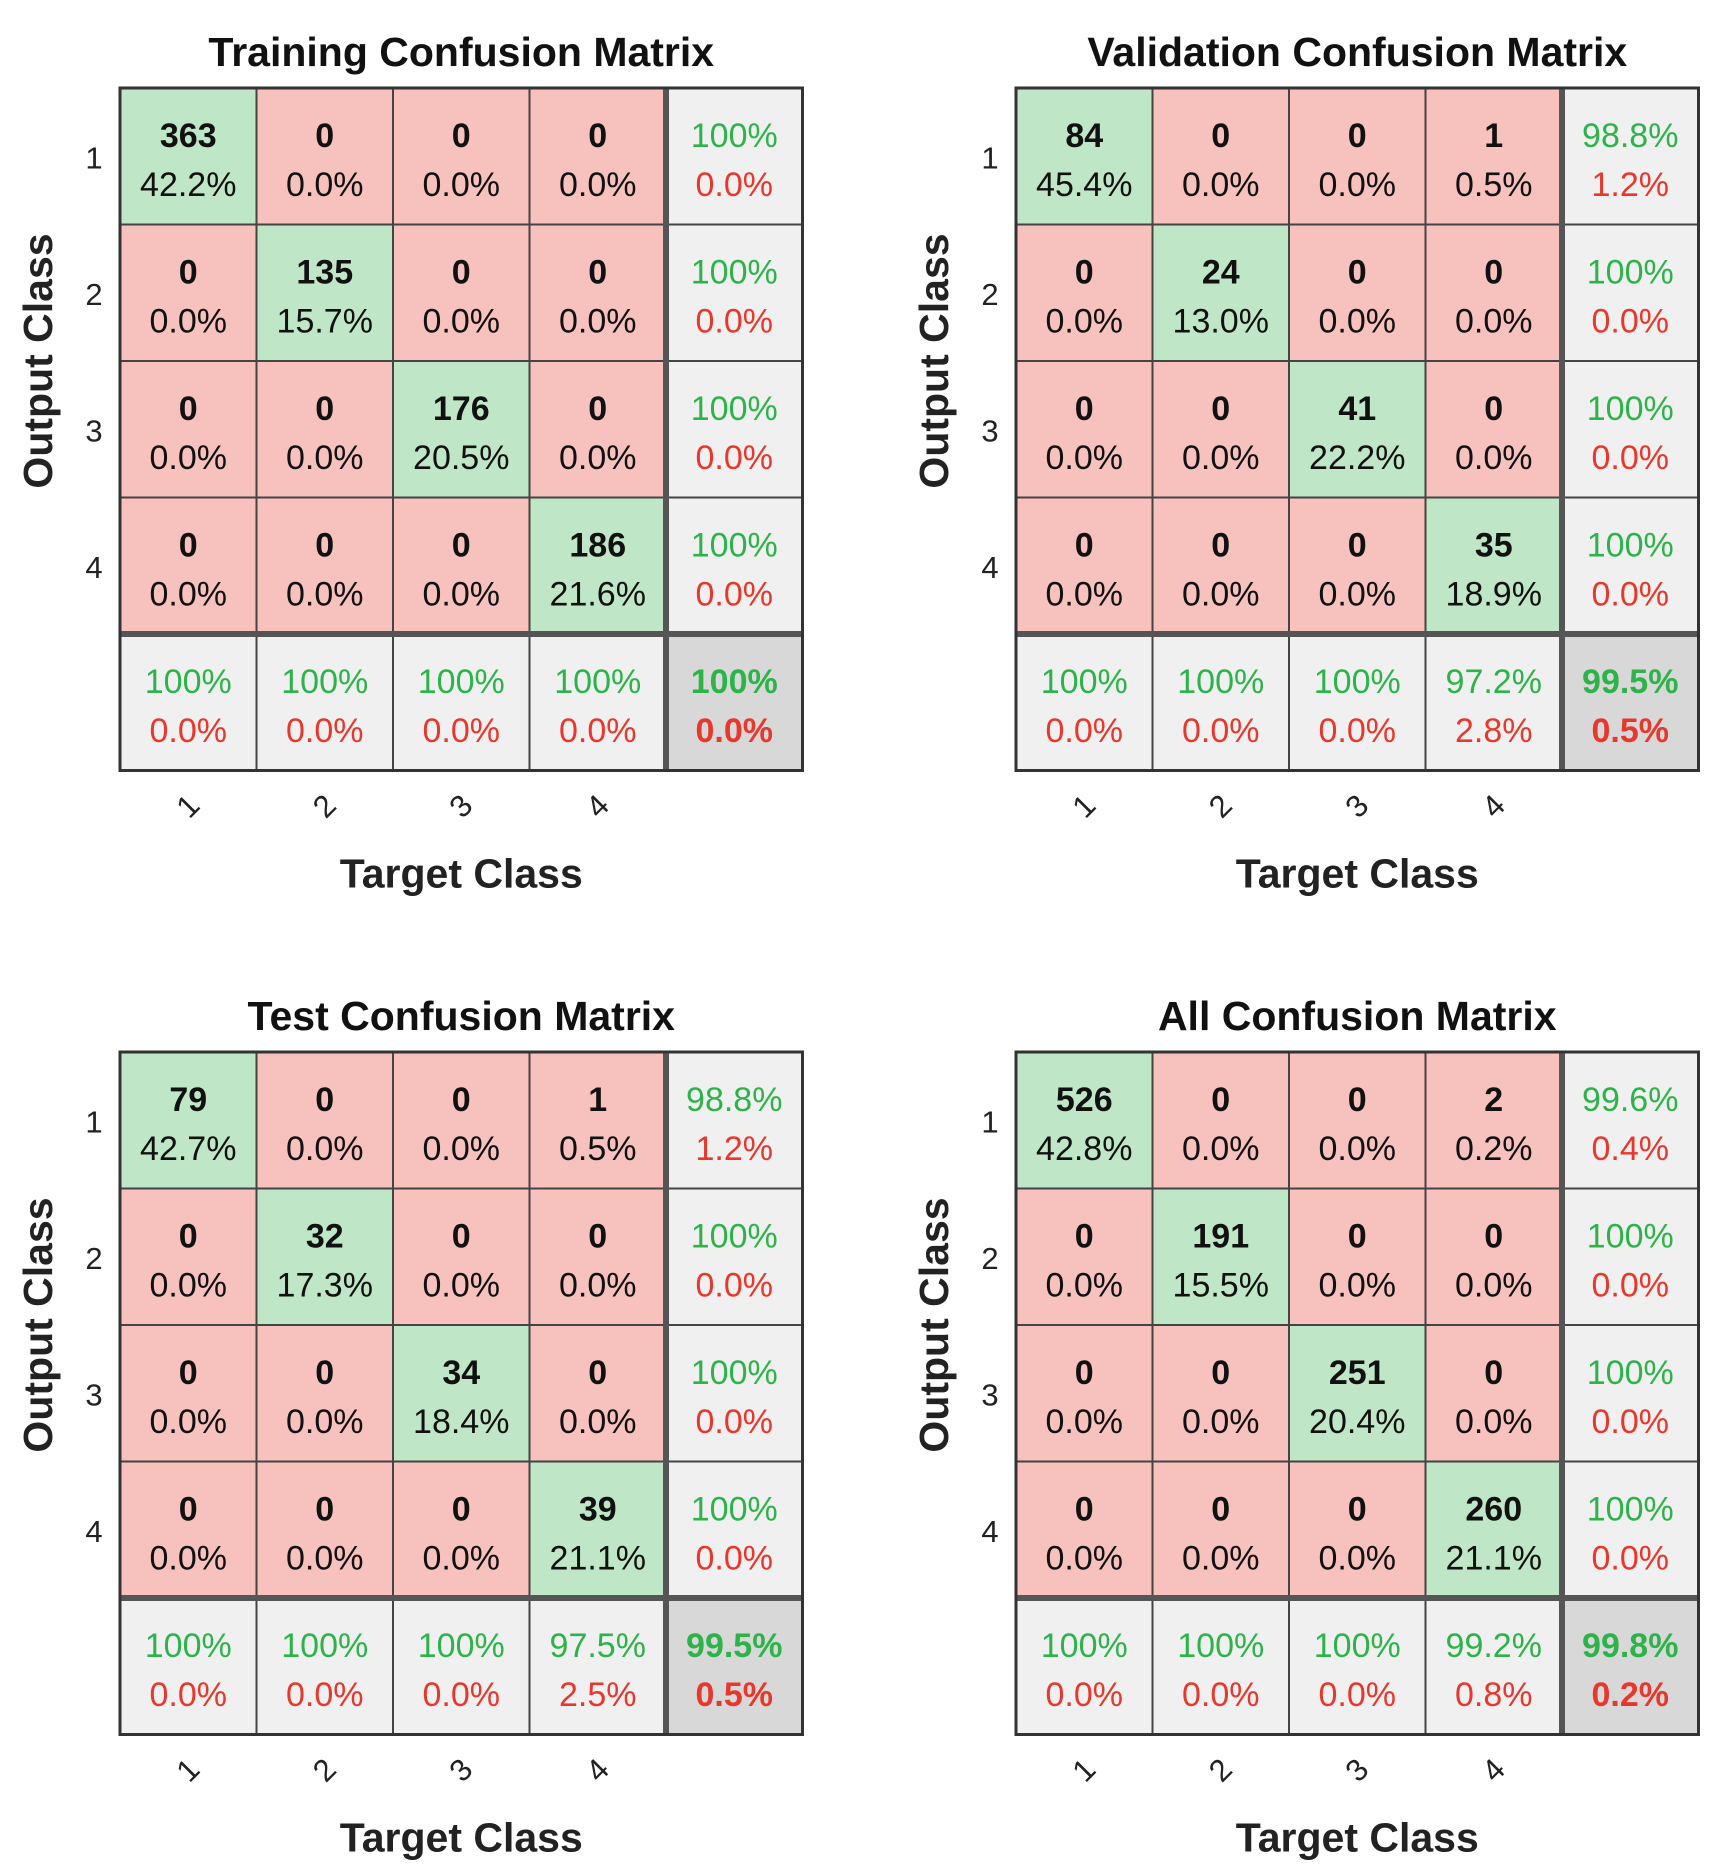  What do you see at coordinates (598, 1149) in the screenshot?
I see `cell-percent: 0.5%` at bounding box center [598, 1149].